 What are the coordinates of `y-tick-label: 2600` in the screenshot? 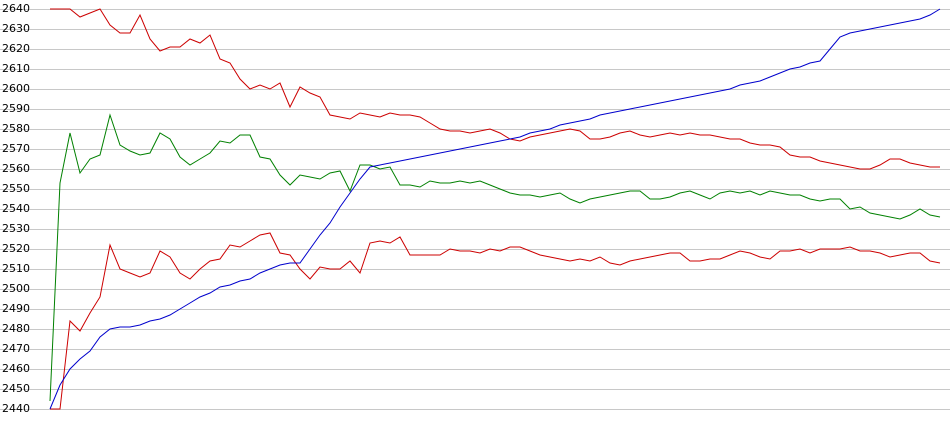 It's located at (16, 88).